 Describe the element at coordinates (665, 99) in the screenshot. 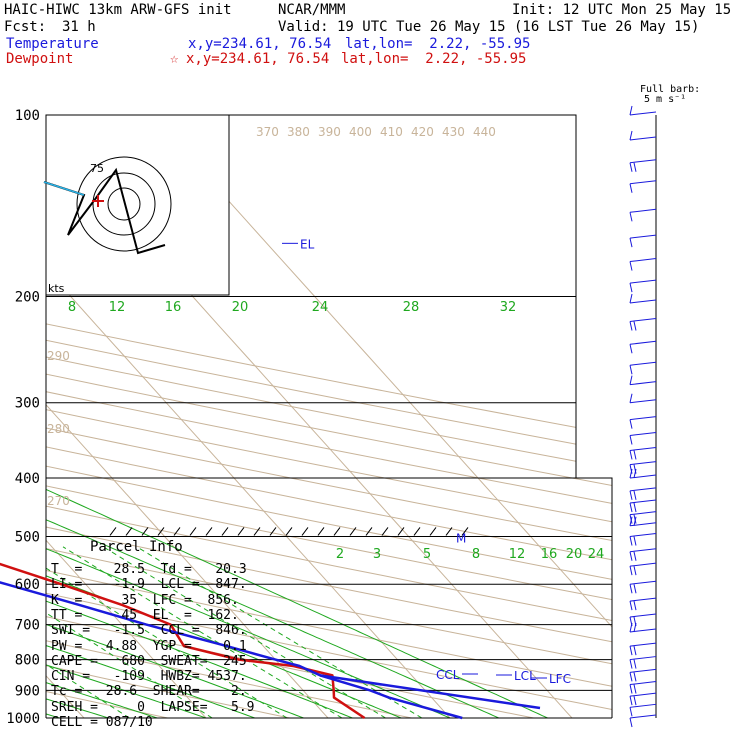

I see `barb-legend-line2: 5 m s⁻¹` at that location.